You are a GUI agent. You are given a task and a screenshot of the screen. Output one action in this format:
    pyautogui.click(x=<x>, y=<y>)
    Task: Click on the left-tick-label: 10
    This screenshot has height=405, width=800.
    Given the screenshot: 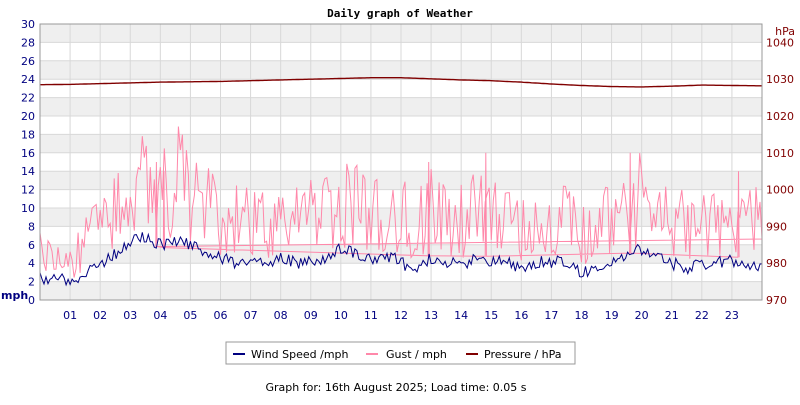 What is the action you would take?
    pyautogui.click(x=28, y=208)
    